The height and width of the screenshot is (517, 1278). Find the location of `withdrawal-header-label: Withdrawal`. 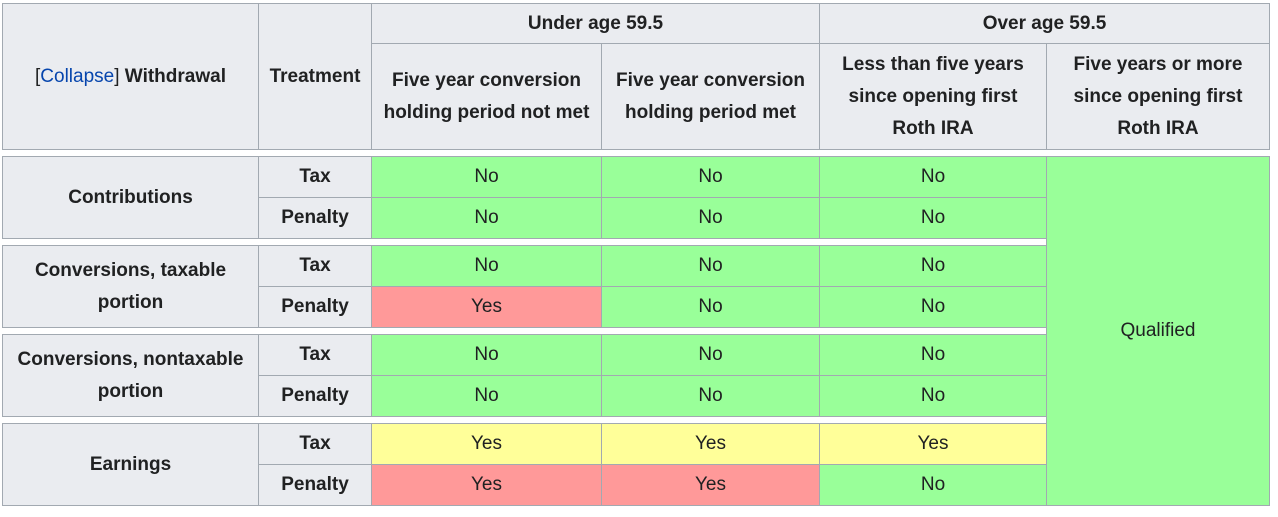

withdrawal-header-label: Withdrawal is located at coordinates (175, 76).